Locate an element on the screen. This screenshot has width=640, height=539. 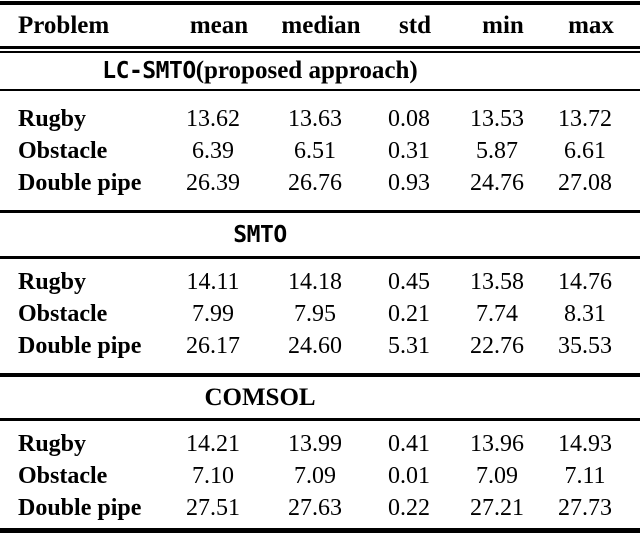
cell-mean: 26.39 is located at coordinates (213, 182).